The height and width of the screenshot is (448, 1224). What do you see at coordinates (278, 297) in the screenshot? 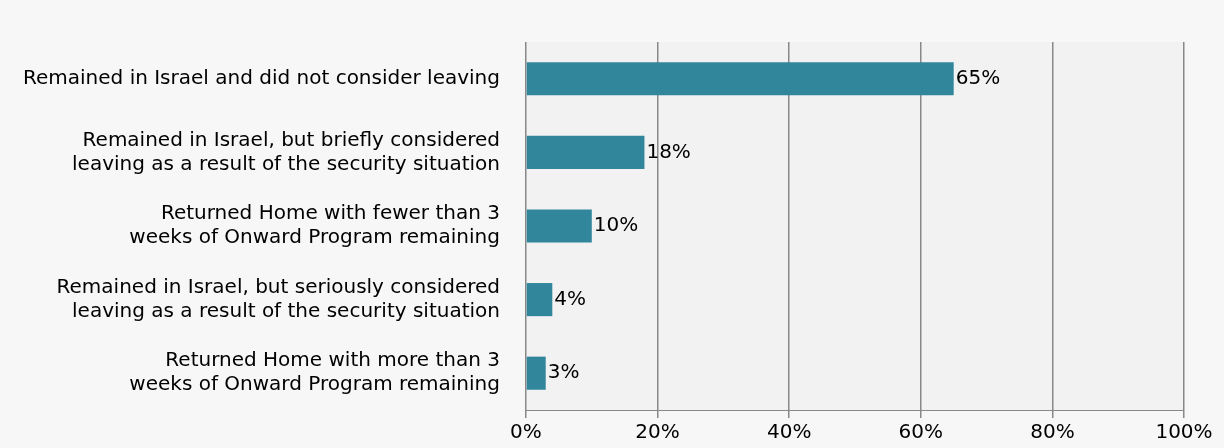
I see `y-tick-label: Remained in Israel, but seriously considered leaving as a result of the security situation` at bounding box center [278, 297].